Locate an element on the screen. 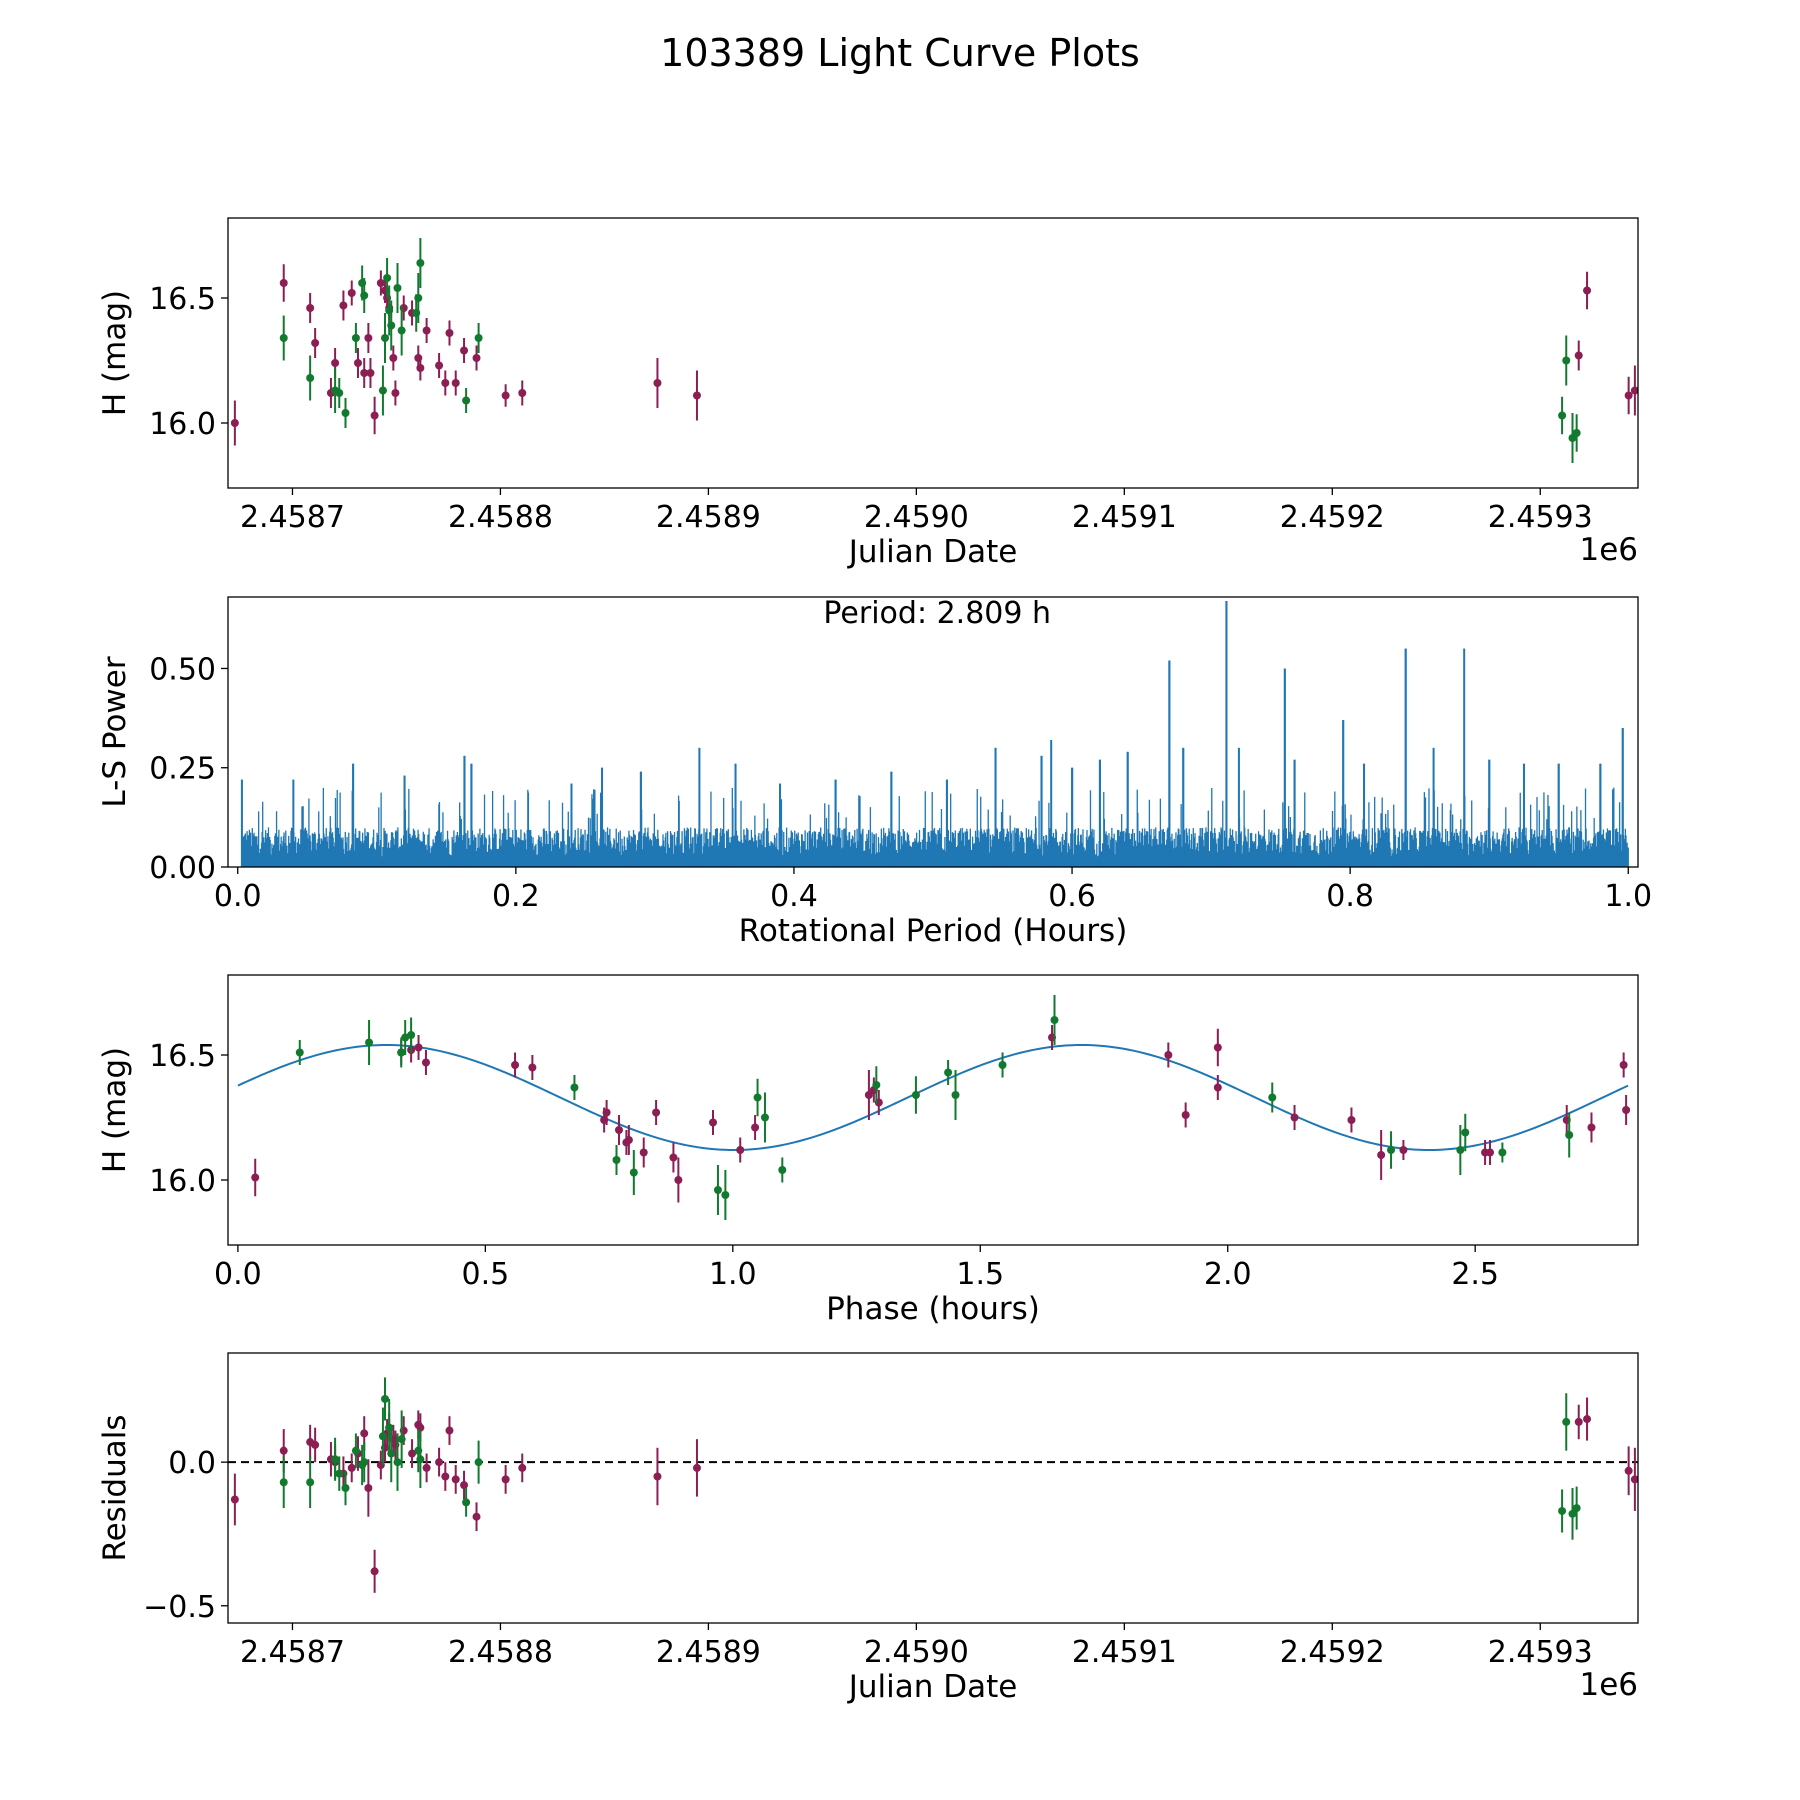 The image size is (1800, 1800). y-axis-label: Residuals is located at coordinates (115, 1487).